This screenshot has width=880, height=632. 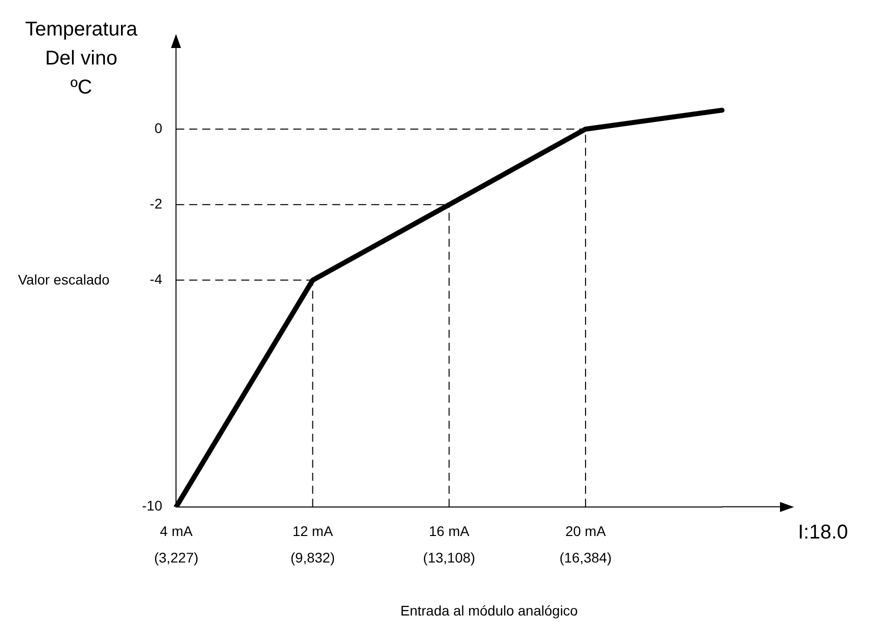 I want to click on y-tick-label: -2, so click(x=156, y=203).